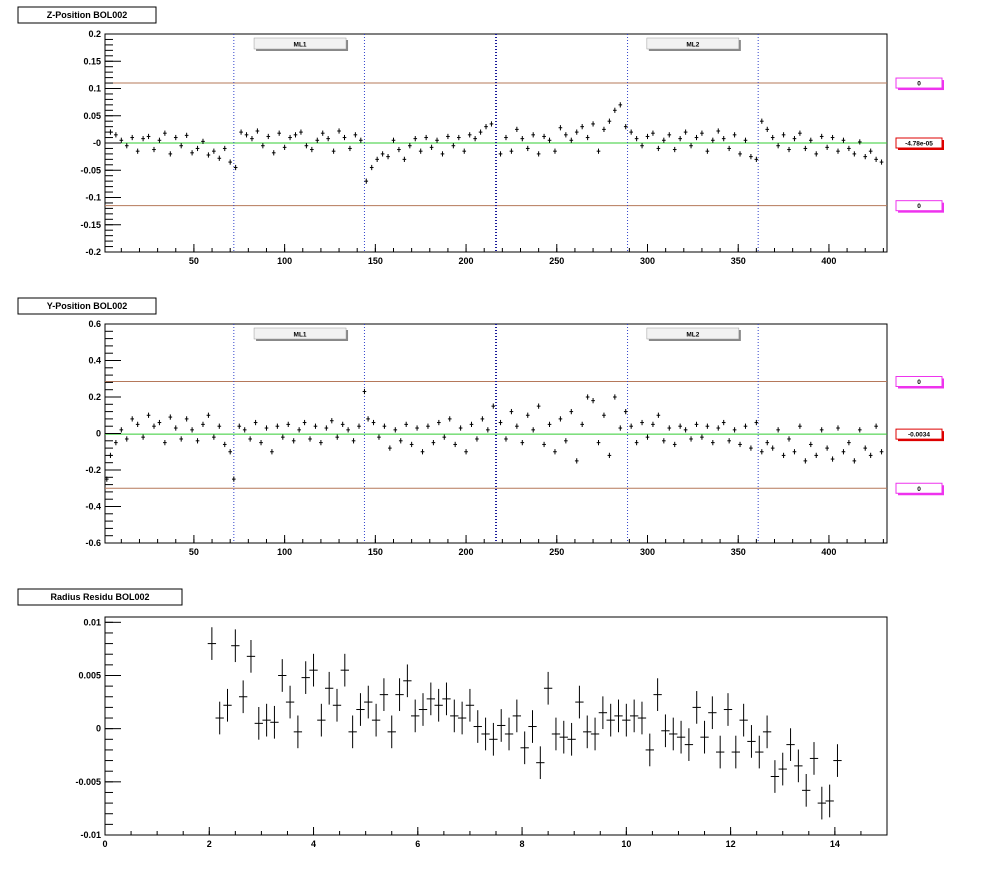  Describe the element at coordinates (90, 835) in the screenshot. I see `y-tick-label: -0.01` at that location.